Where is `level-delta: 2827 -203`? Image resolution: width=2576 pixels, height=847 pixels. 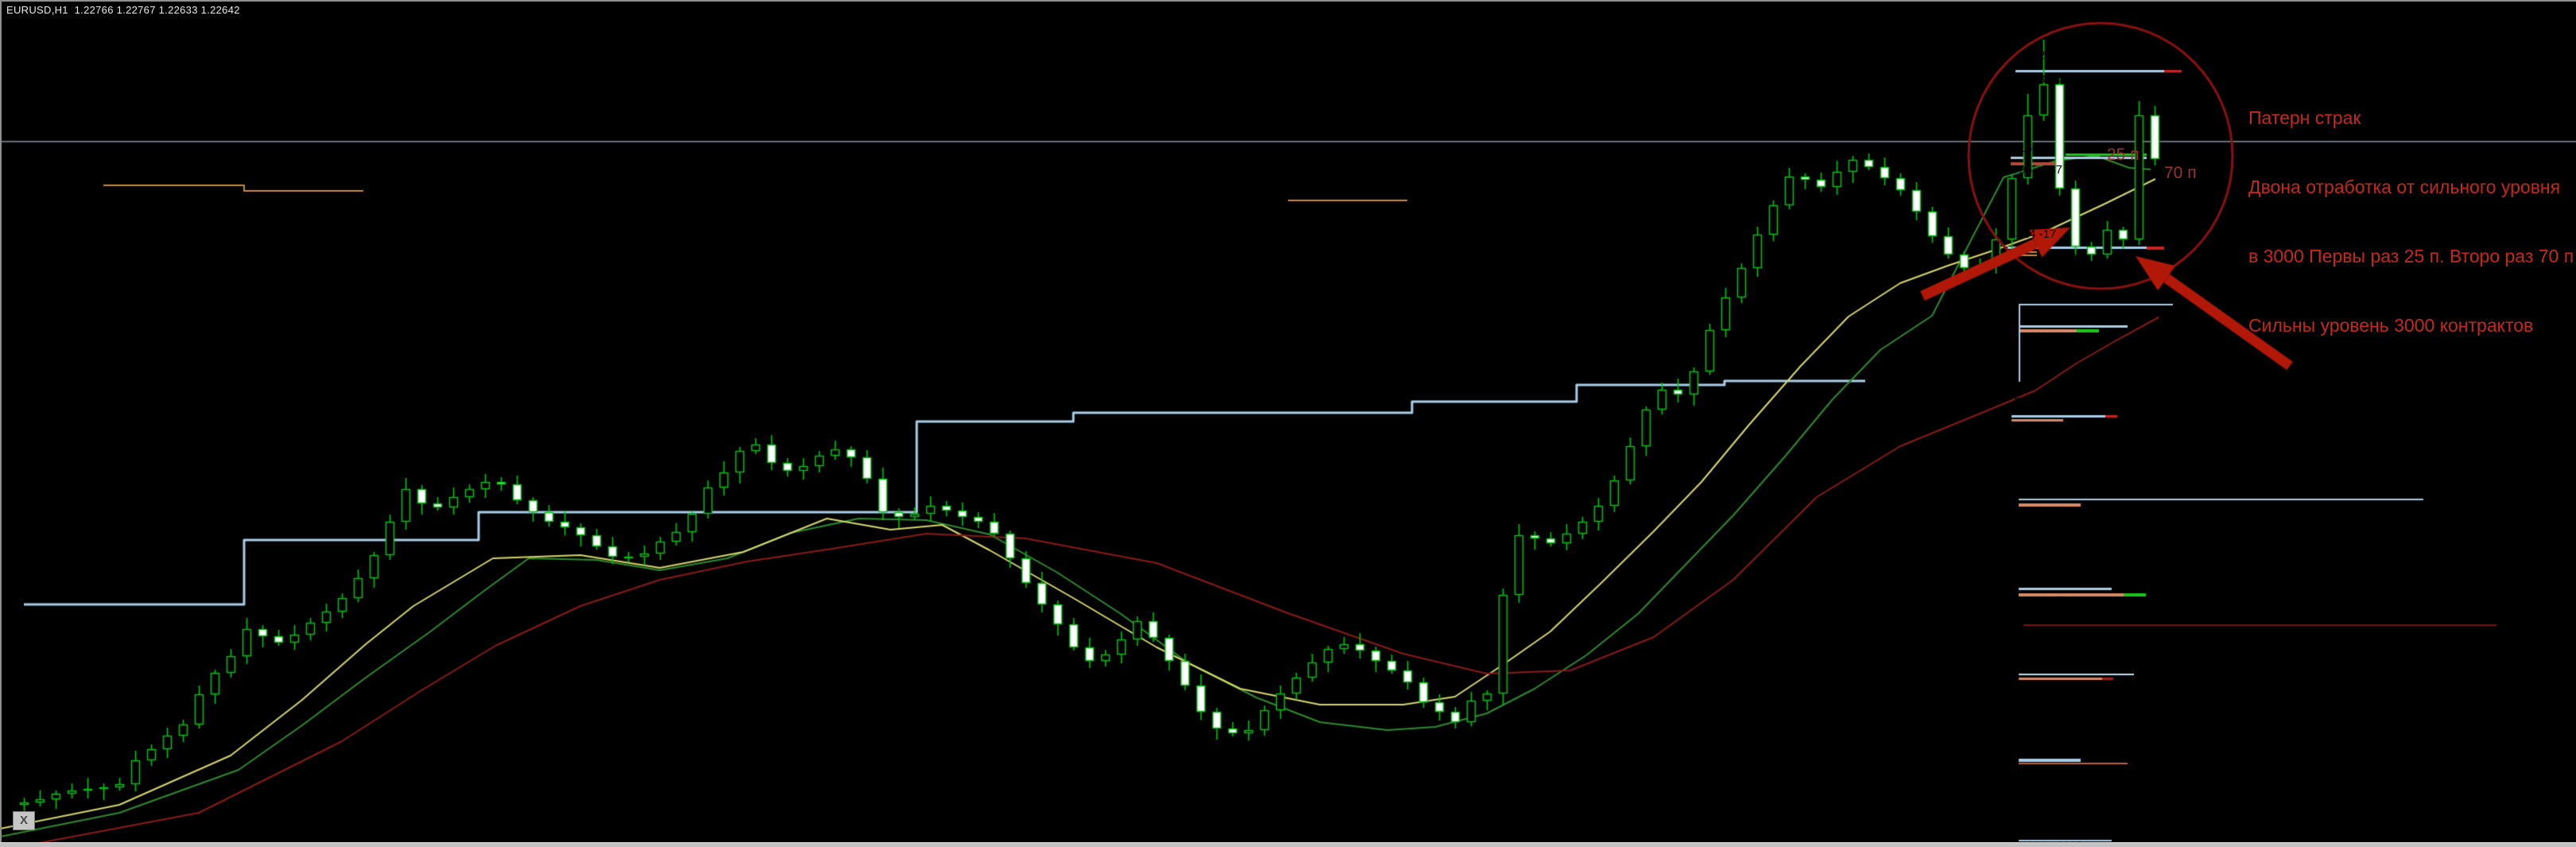
level-delta: 2827 -203 is located at coordinates (2047, 686).